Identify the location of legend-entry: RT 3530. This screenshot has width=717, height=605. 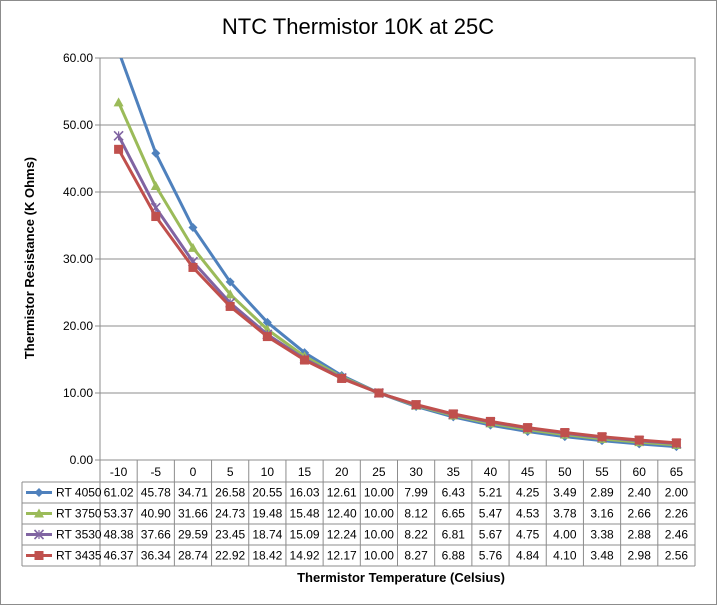
(64, 535).